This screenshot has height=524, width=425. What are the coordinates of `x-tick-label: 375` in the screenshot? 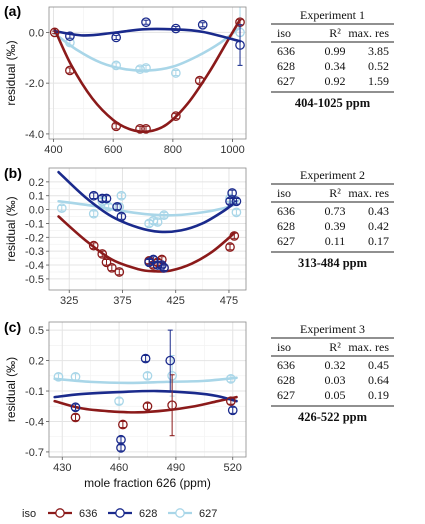 It's located at (122, 301).